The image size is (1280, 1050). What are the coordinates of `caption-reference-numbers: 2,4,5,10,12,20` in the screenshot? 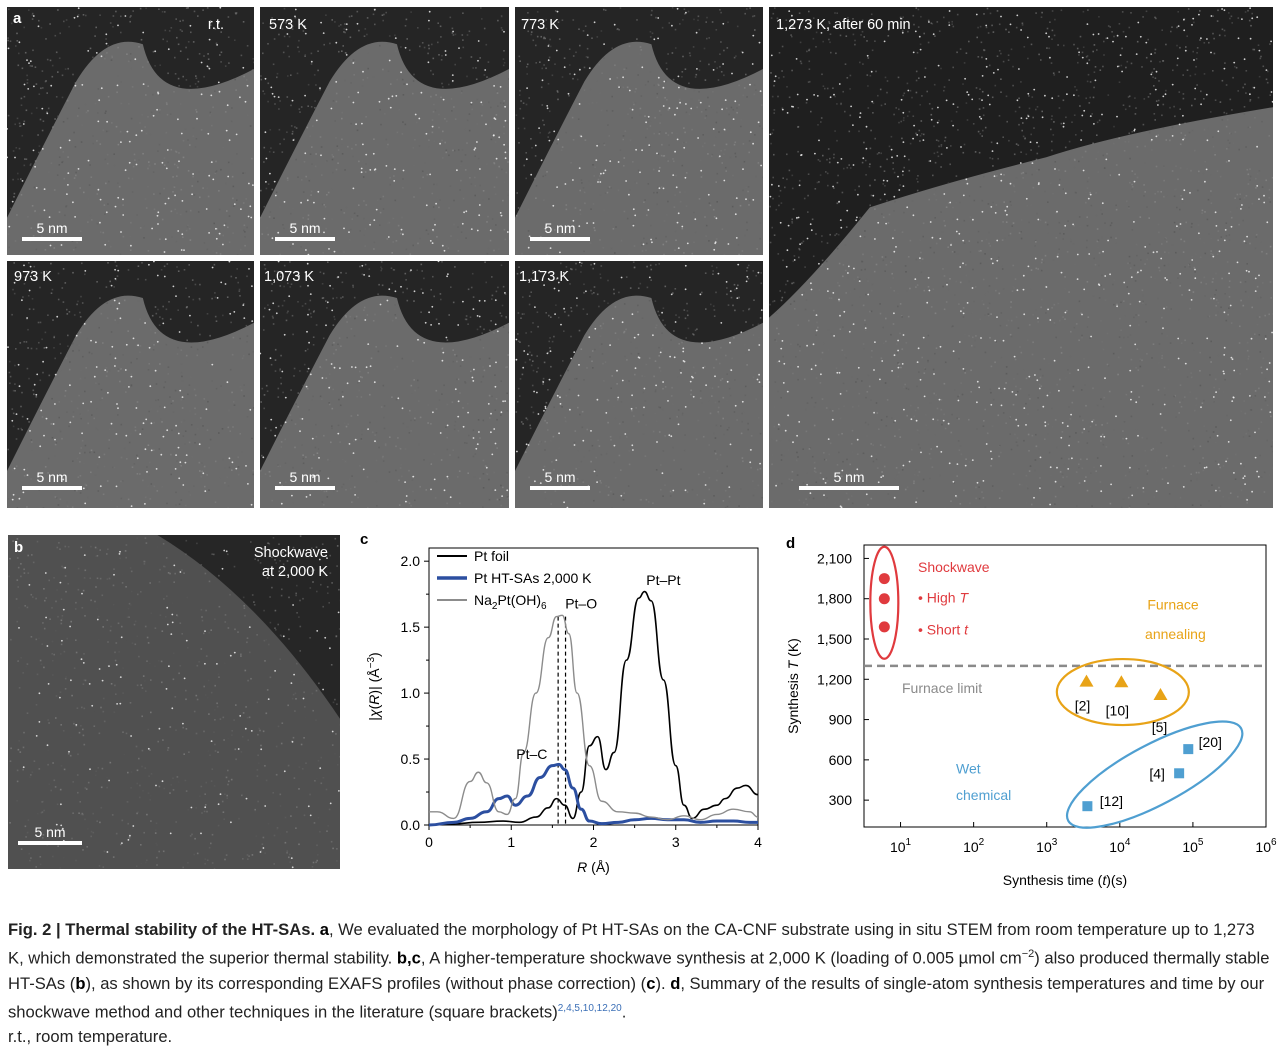 It's located at (589, 1008).